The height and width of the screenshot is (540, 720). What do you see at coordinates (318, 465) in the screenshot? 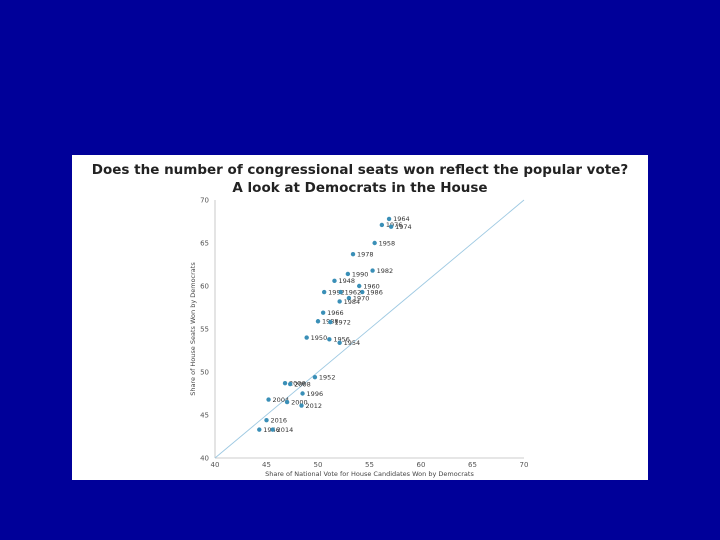
I see `x-tick-label: 50` at bounding box center [318, 465].